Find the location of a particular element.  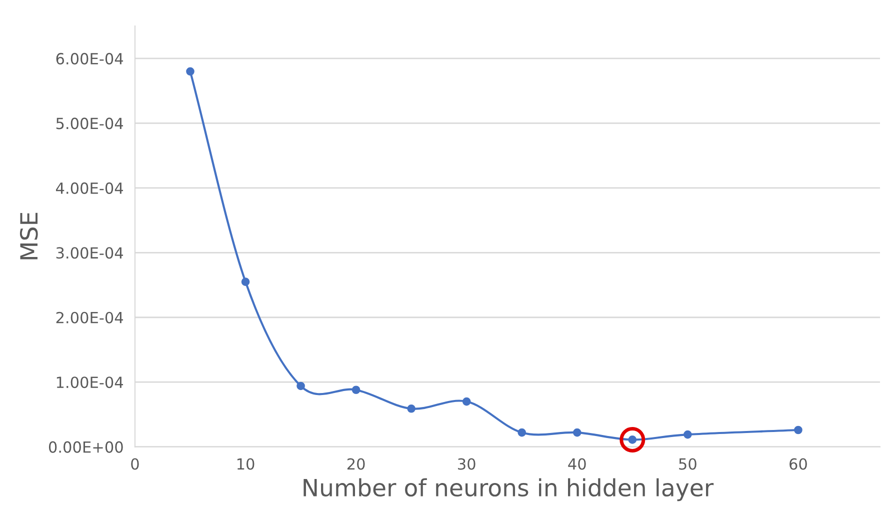

x-tick-label: 30 is located at coordinates (467, 464).